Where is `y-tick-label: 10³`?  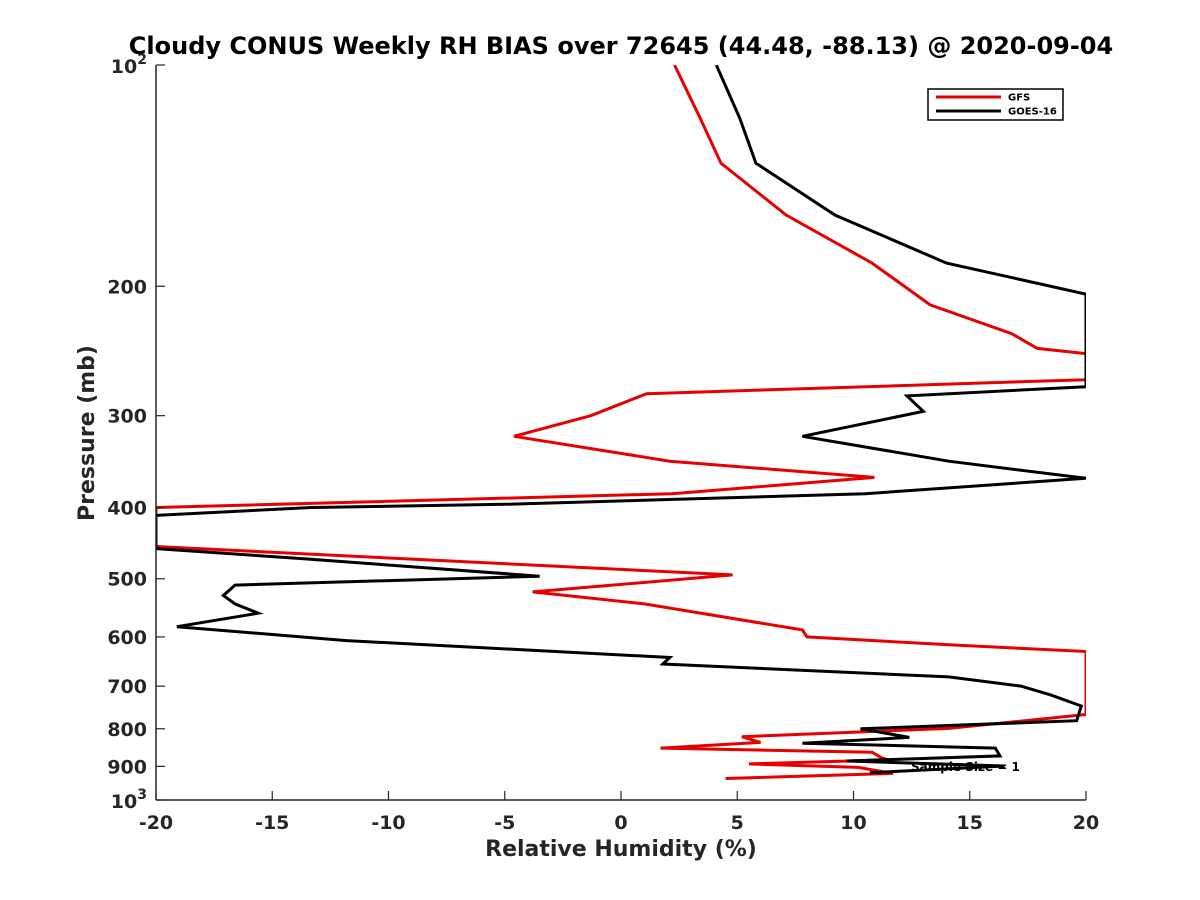 y-tick-label: 10³ is located at coordinates (129, 800).